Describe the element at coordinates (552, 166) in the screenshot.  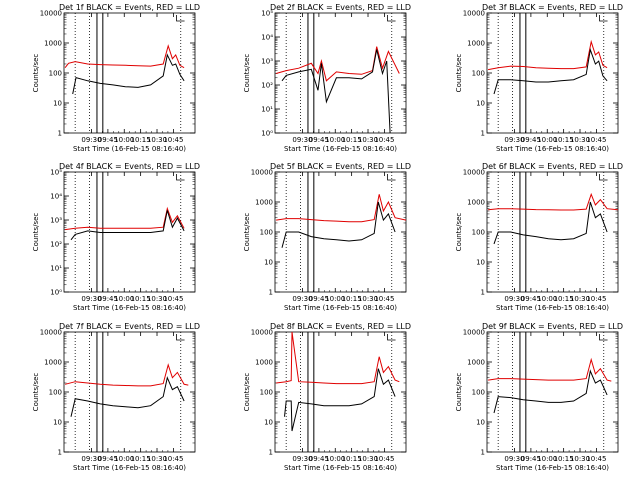
I see `chart-title: Det 6f BLACK = Events, RED = LLD` at that location.